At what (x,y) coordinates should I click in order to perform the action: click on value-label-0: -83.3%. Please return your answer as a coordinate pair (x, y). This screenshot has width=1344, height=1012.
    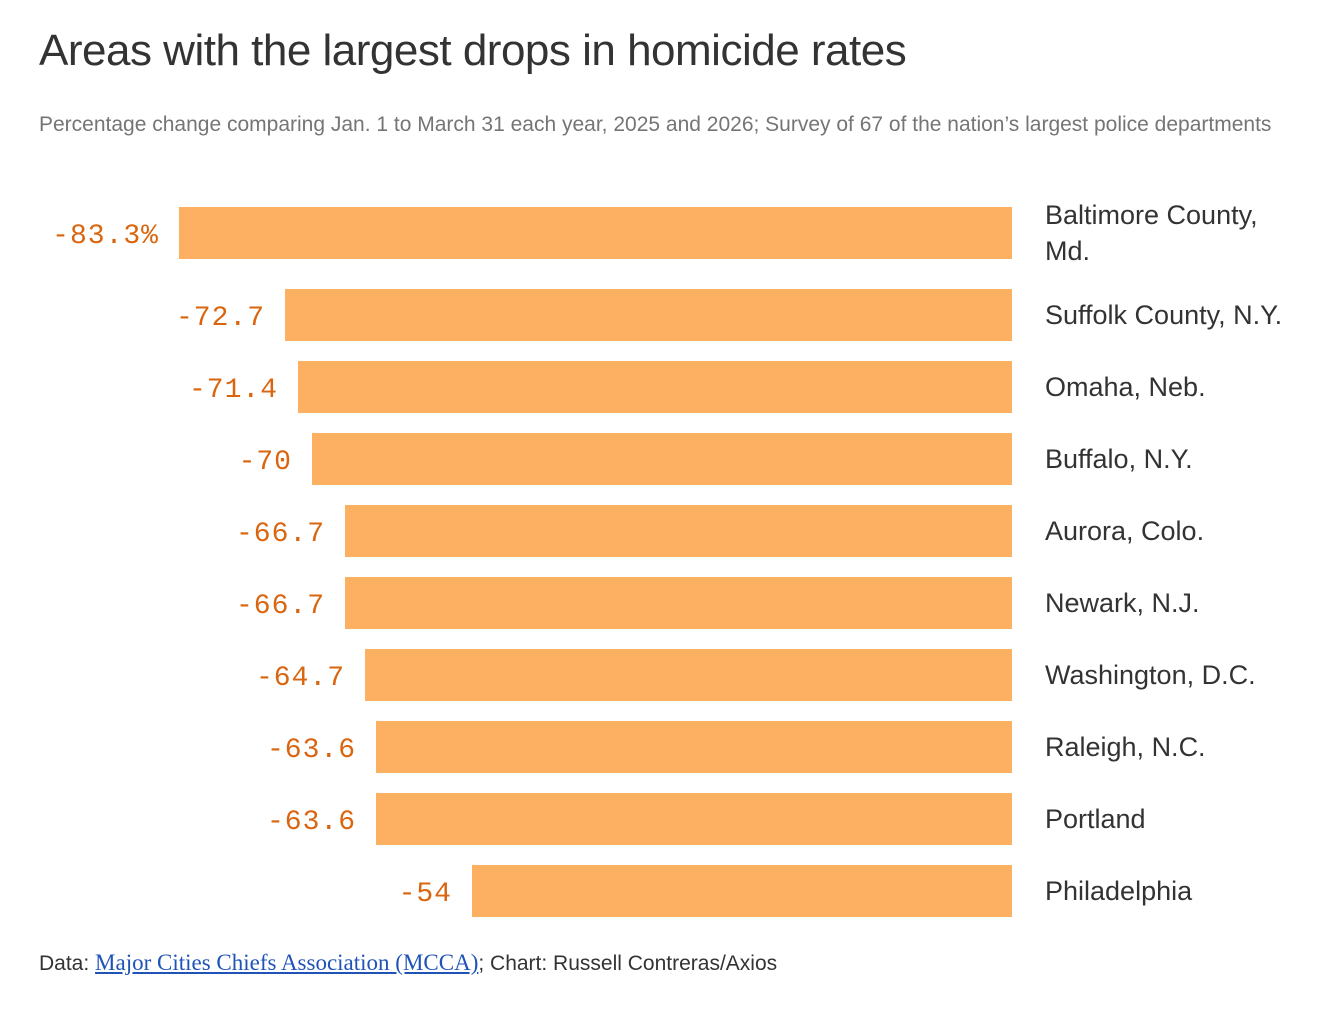
    Looking at the image, I should click on (105, 236).